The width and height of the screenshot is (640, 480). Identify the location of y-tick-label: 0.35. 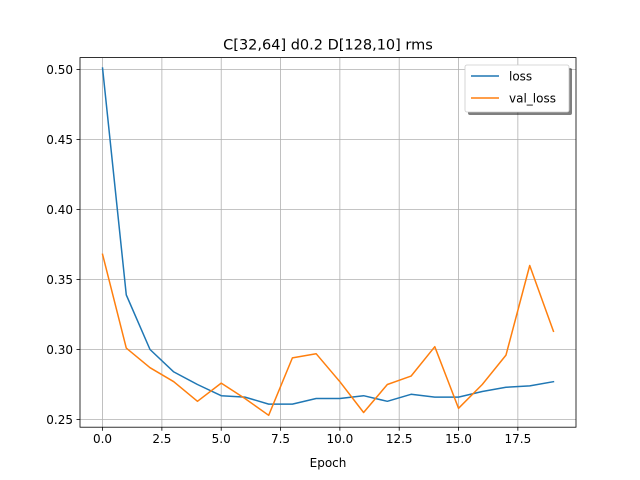
(59, 280).